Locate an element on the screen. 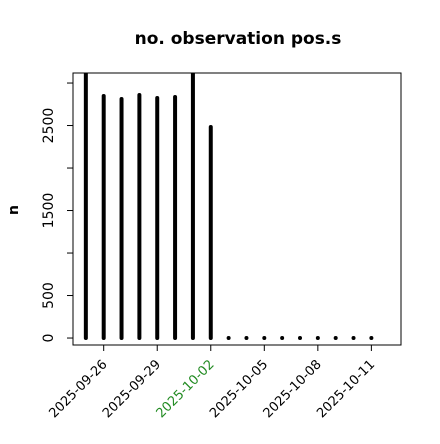  y-tick-label: 1500 is located at coordinates (49, 211).